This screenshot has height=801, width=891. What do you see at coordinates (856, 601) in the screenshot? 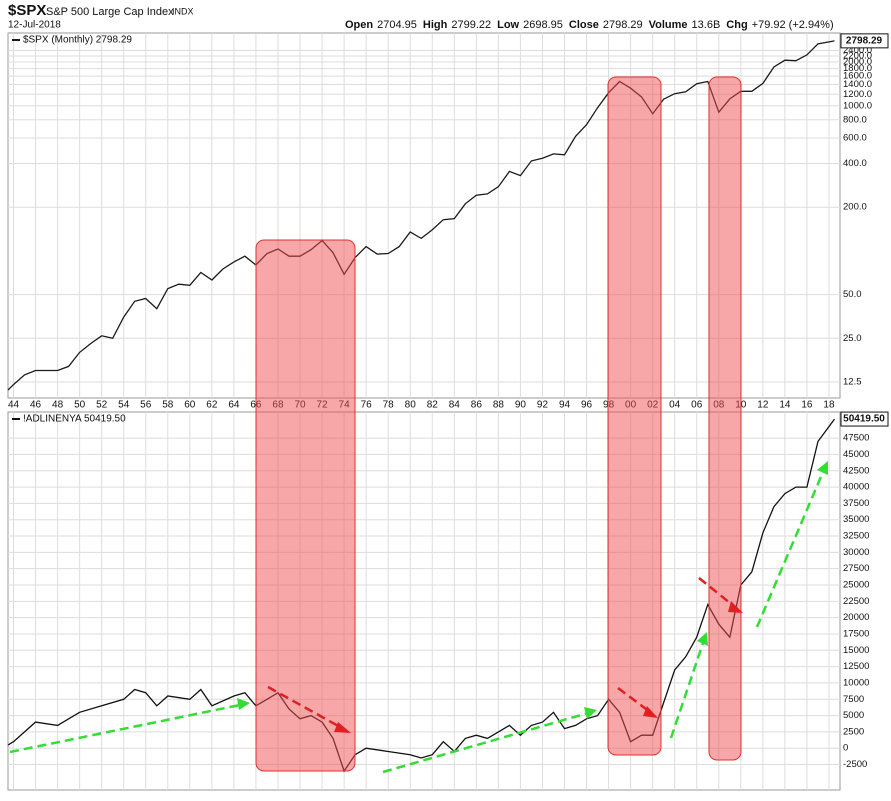
I see `y-tick-label: 22500` at bounding box center [856, 601].